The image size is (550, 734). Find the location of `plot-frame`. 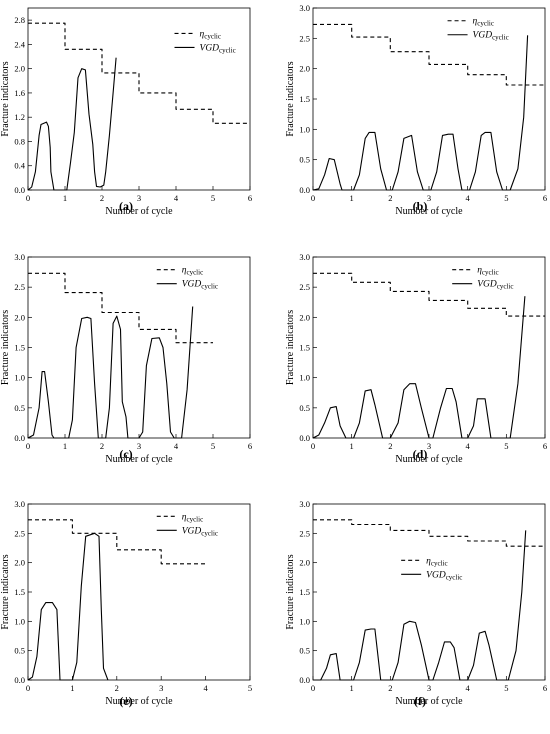

plot-frame is located at coordinates (429, 99).